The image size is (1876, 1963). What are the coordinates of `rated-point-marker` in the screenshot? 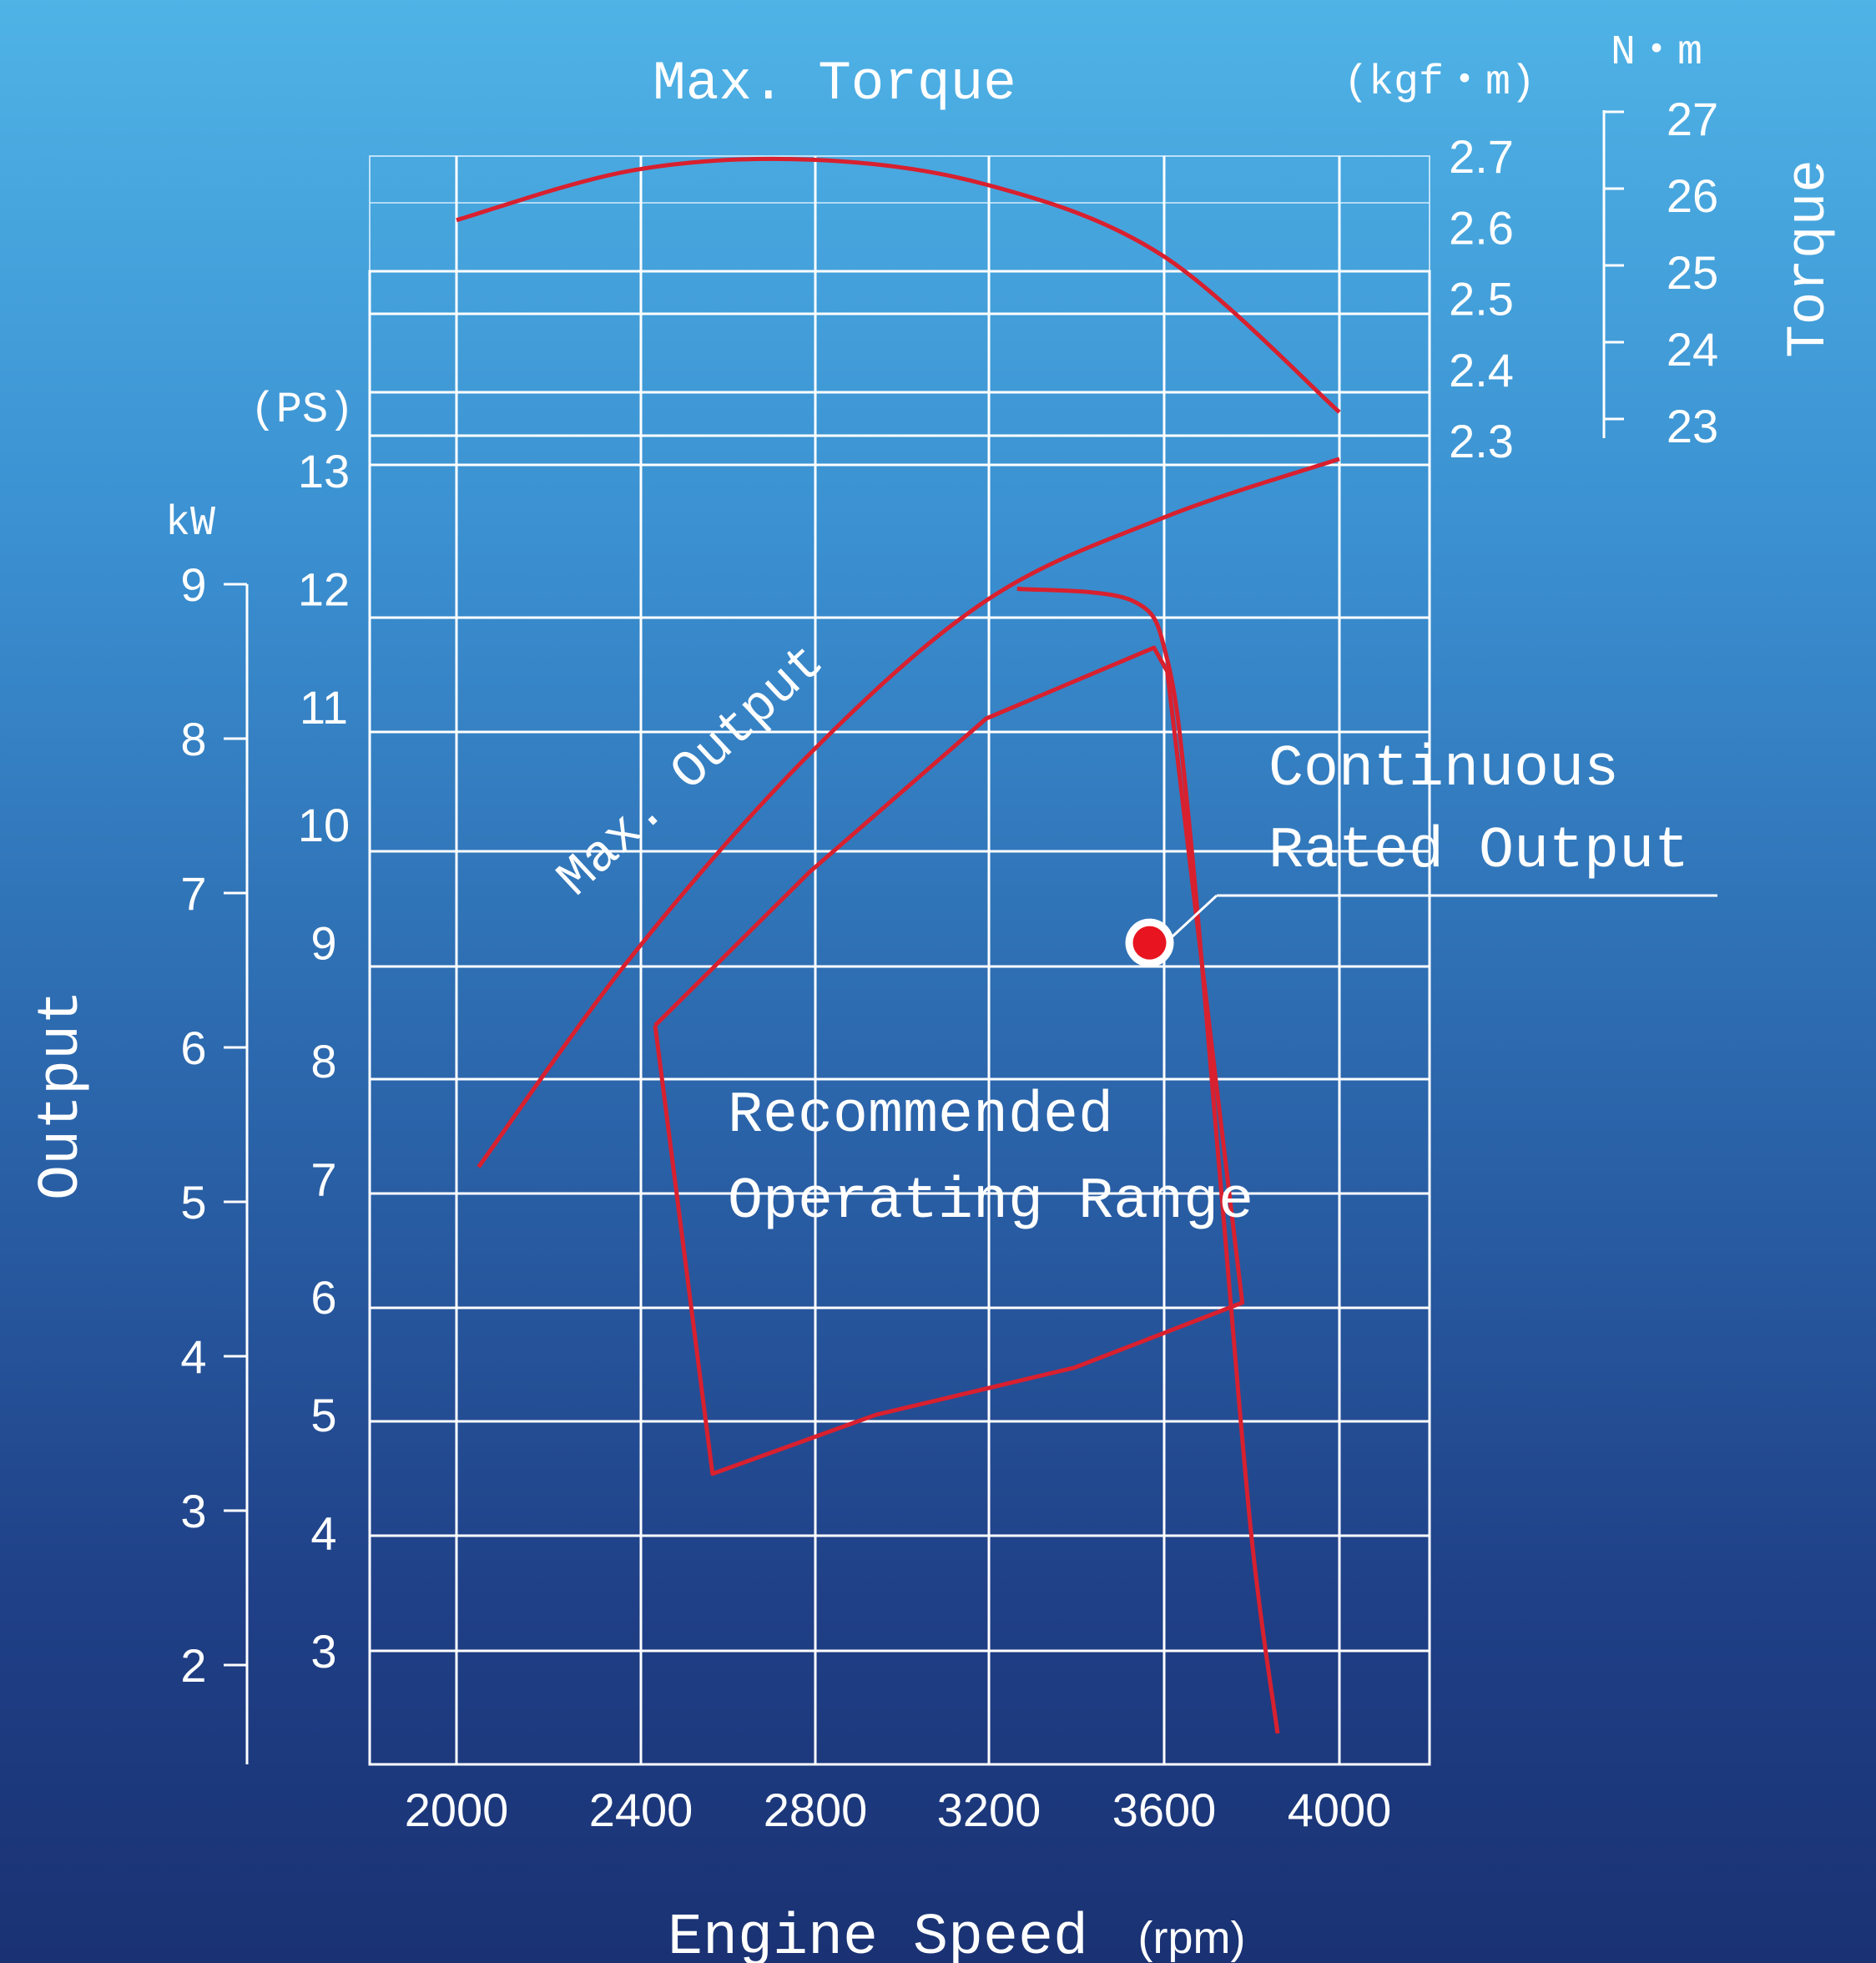 It's located at (1149, 942).